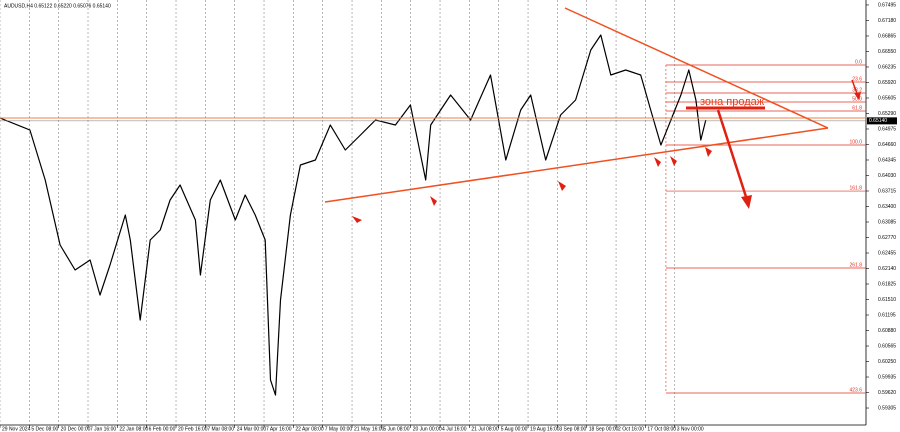  What do you see at coordinates (887, 393) in the screenshot?
I see `y-tick-label: 0.59620` at bounding box center [887, 393].